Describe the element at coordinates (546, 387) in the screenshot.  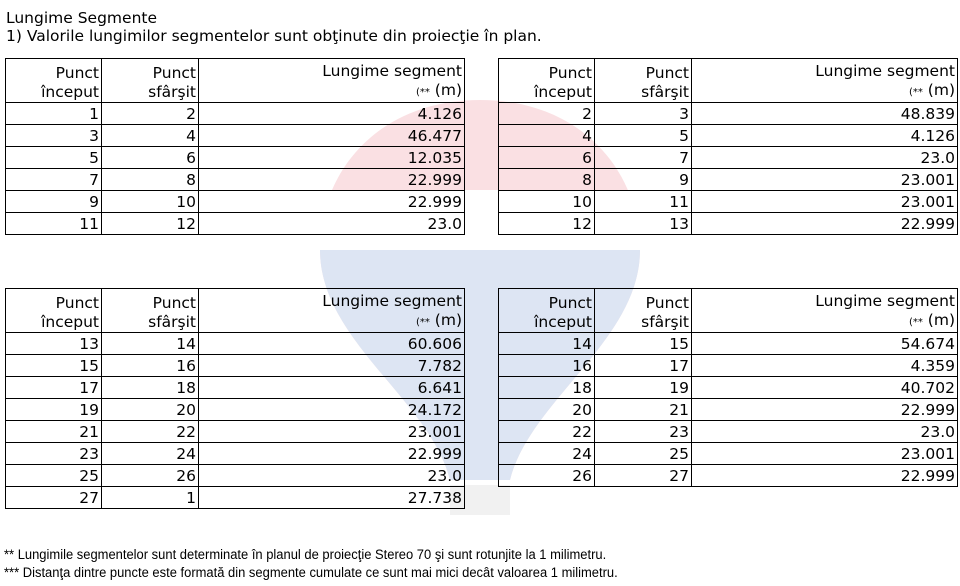
I see `start-point-cell: 18` at that location.